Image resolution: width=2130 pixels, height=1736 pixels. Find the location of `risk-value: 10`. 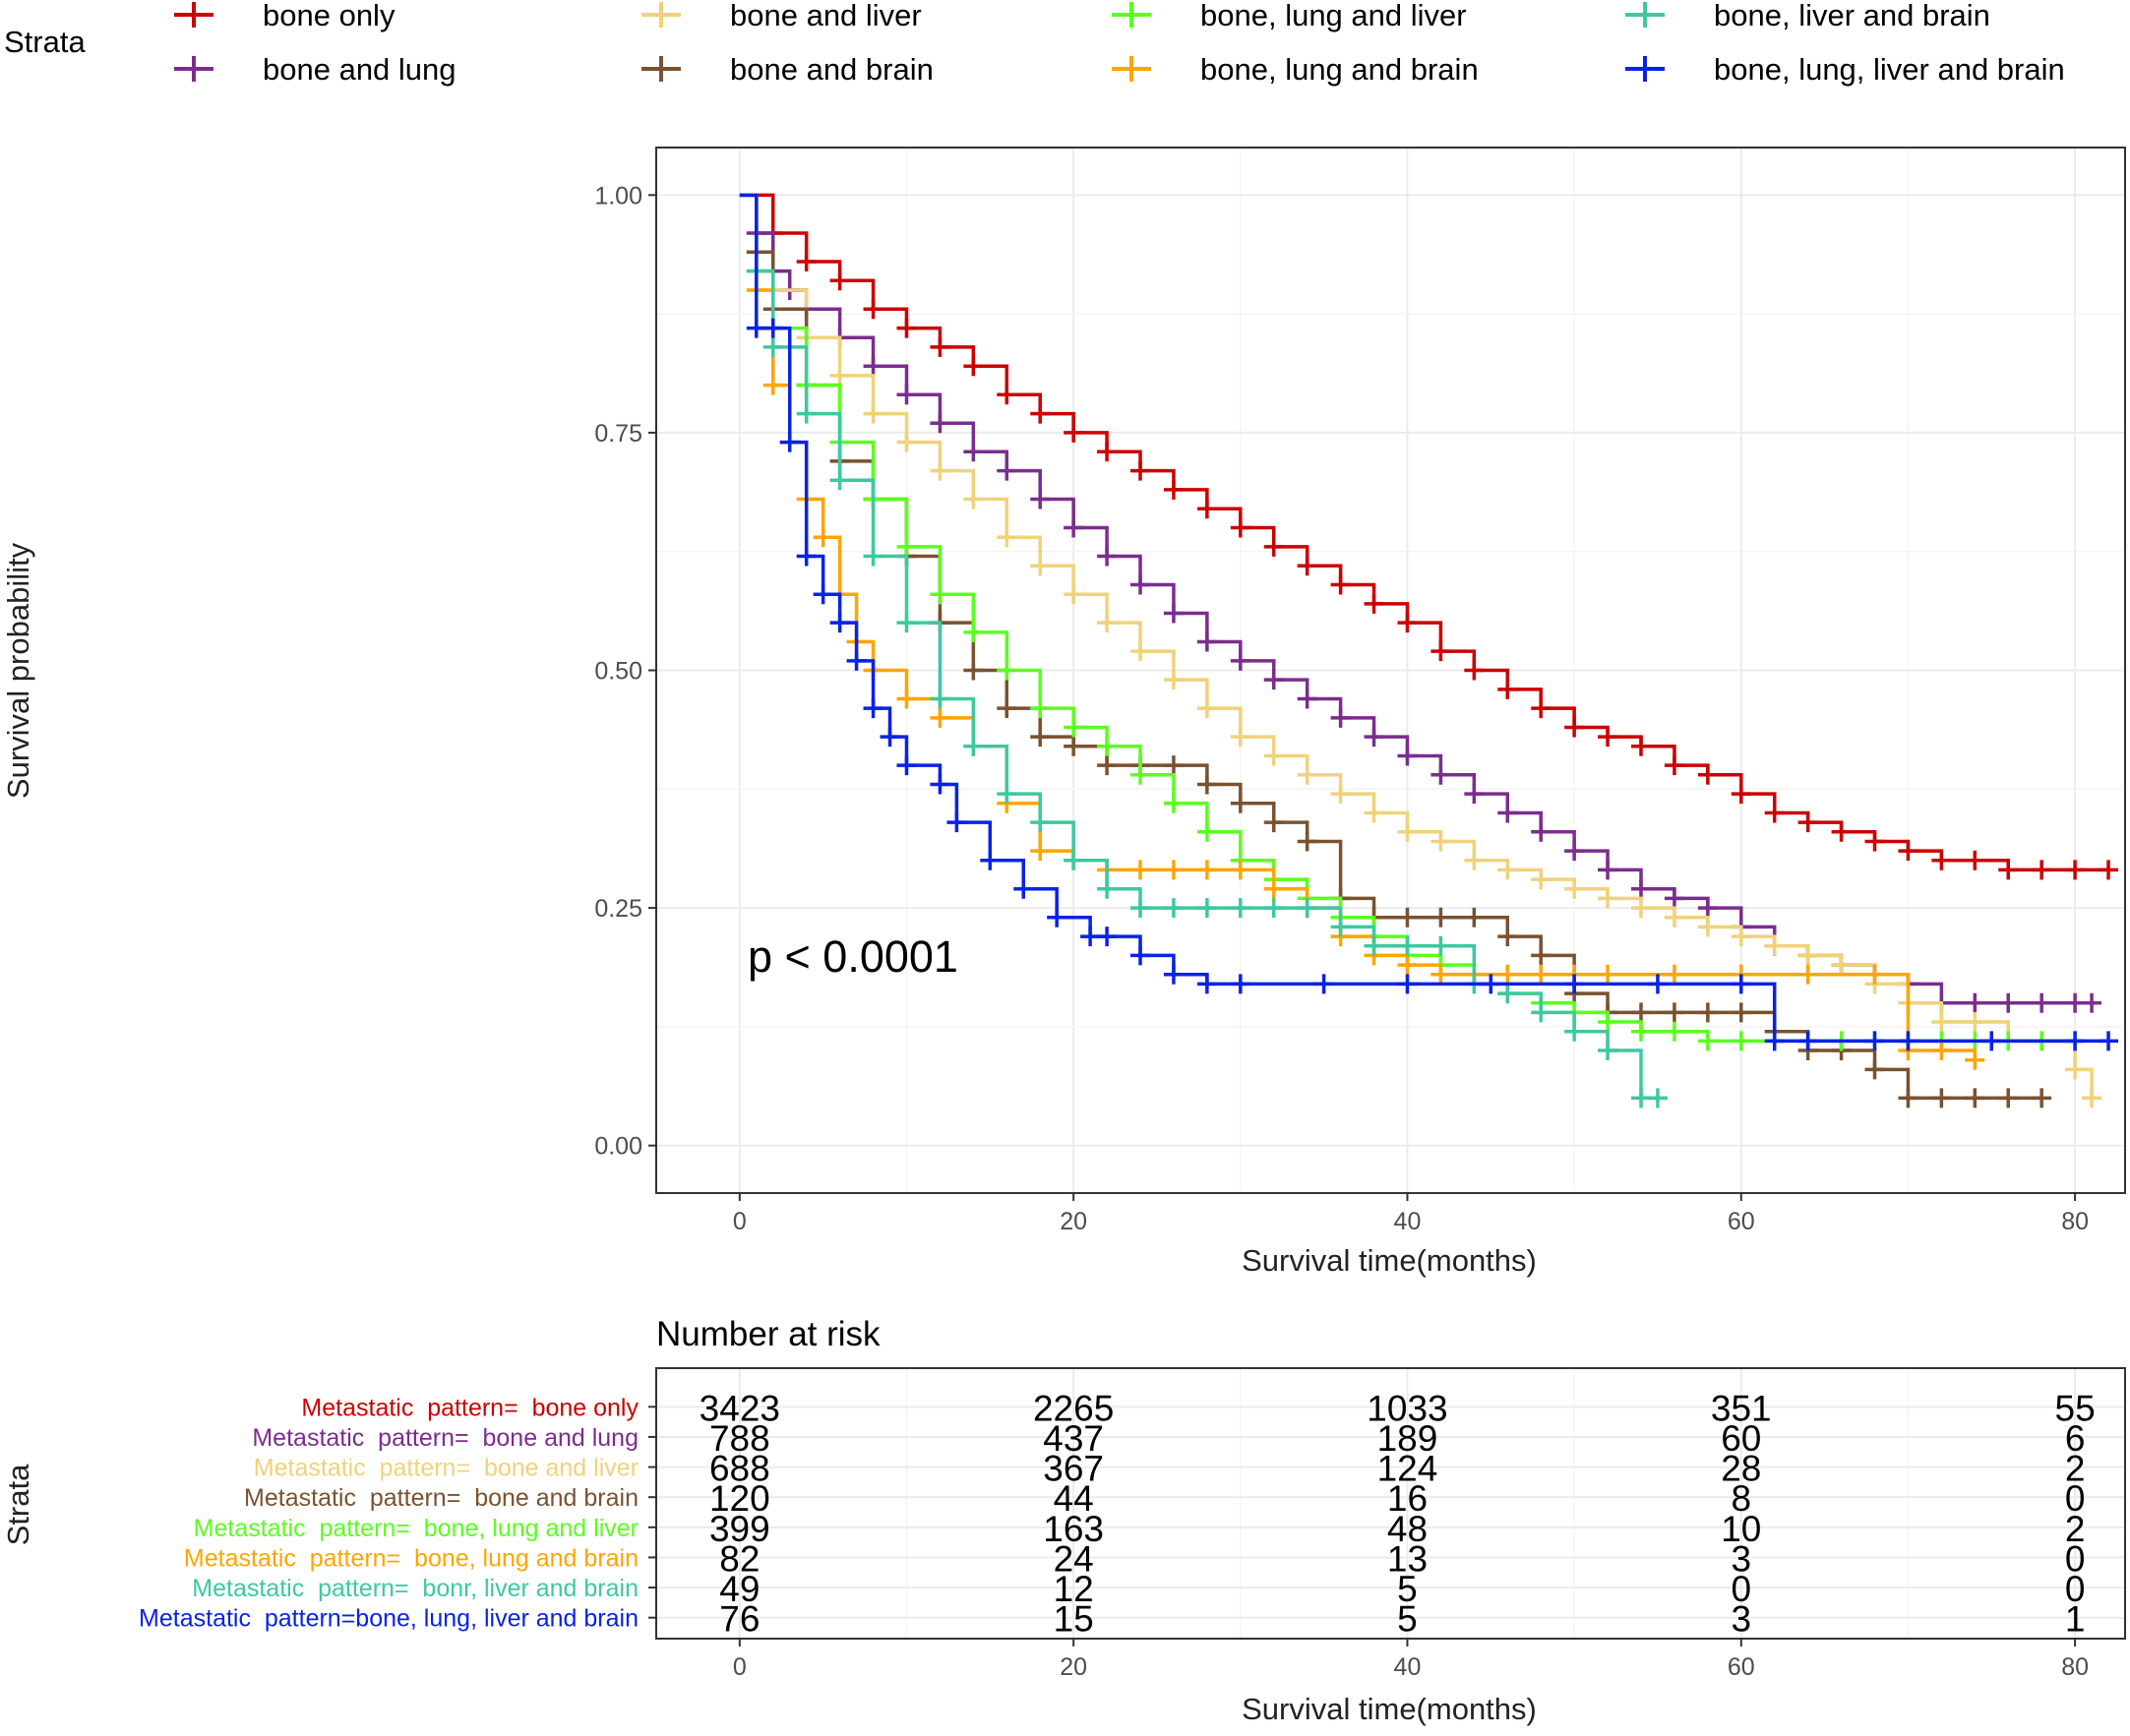

risk-value: 10 is located at coordinates (1741, 1529).